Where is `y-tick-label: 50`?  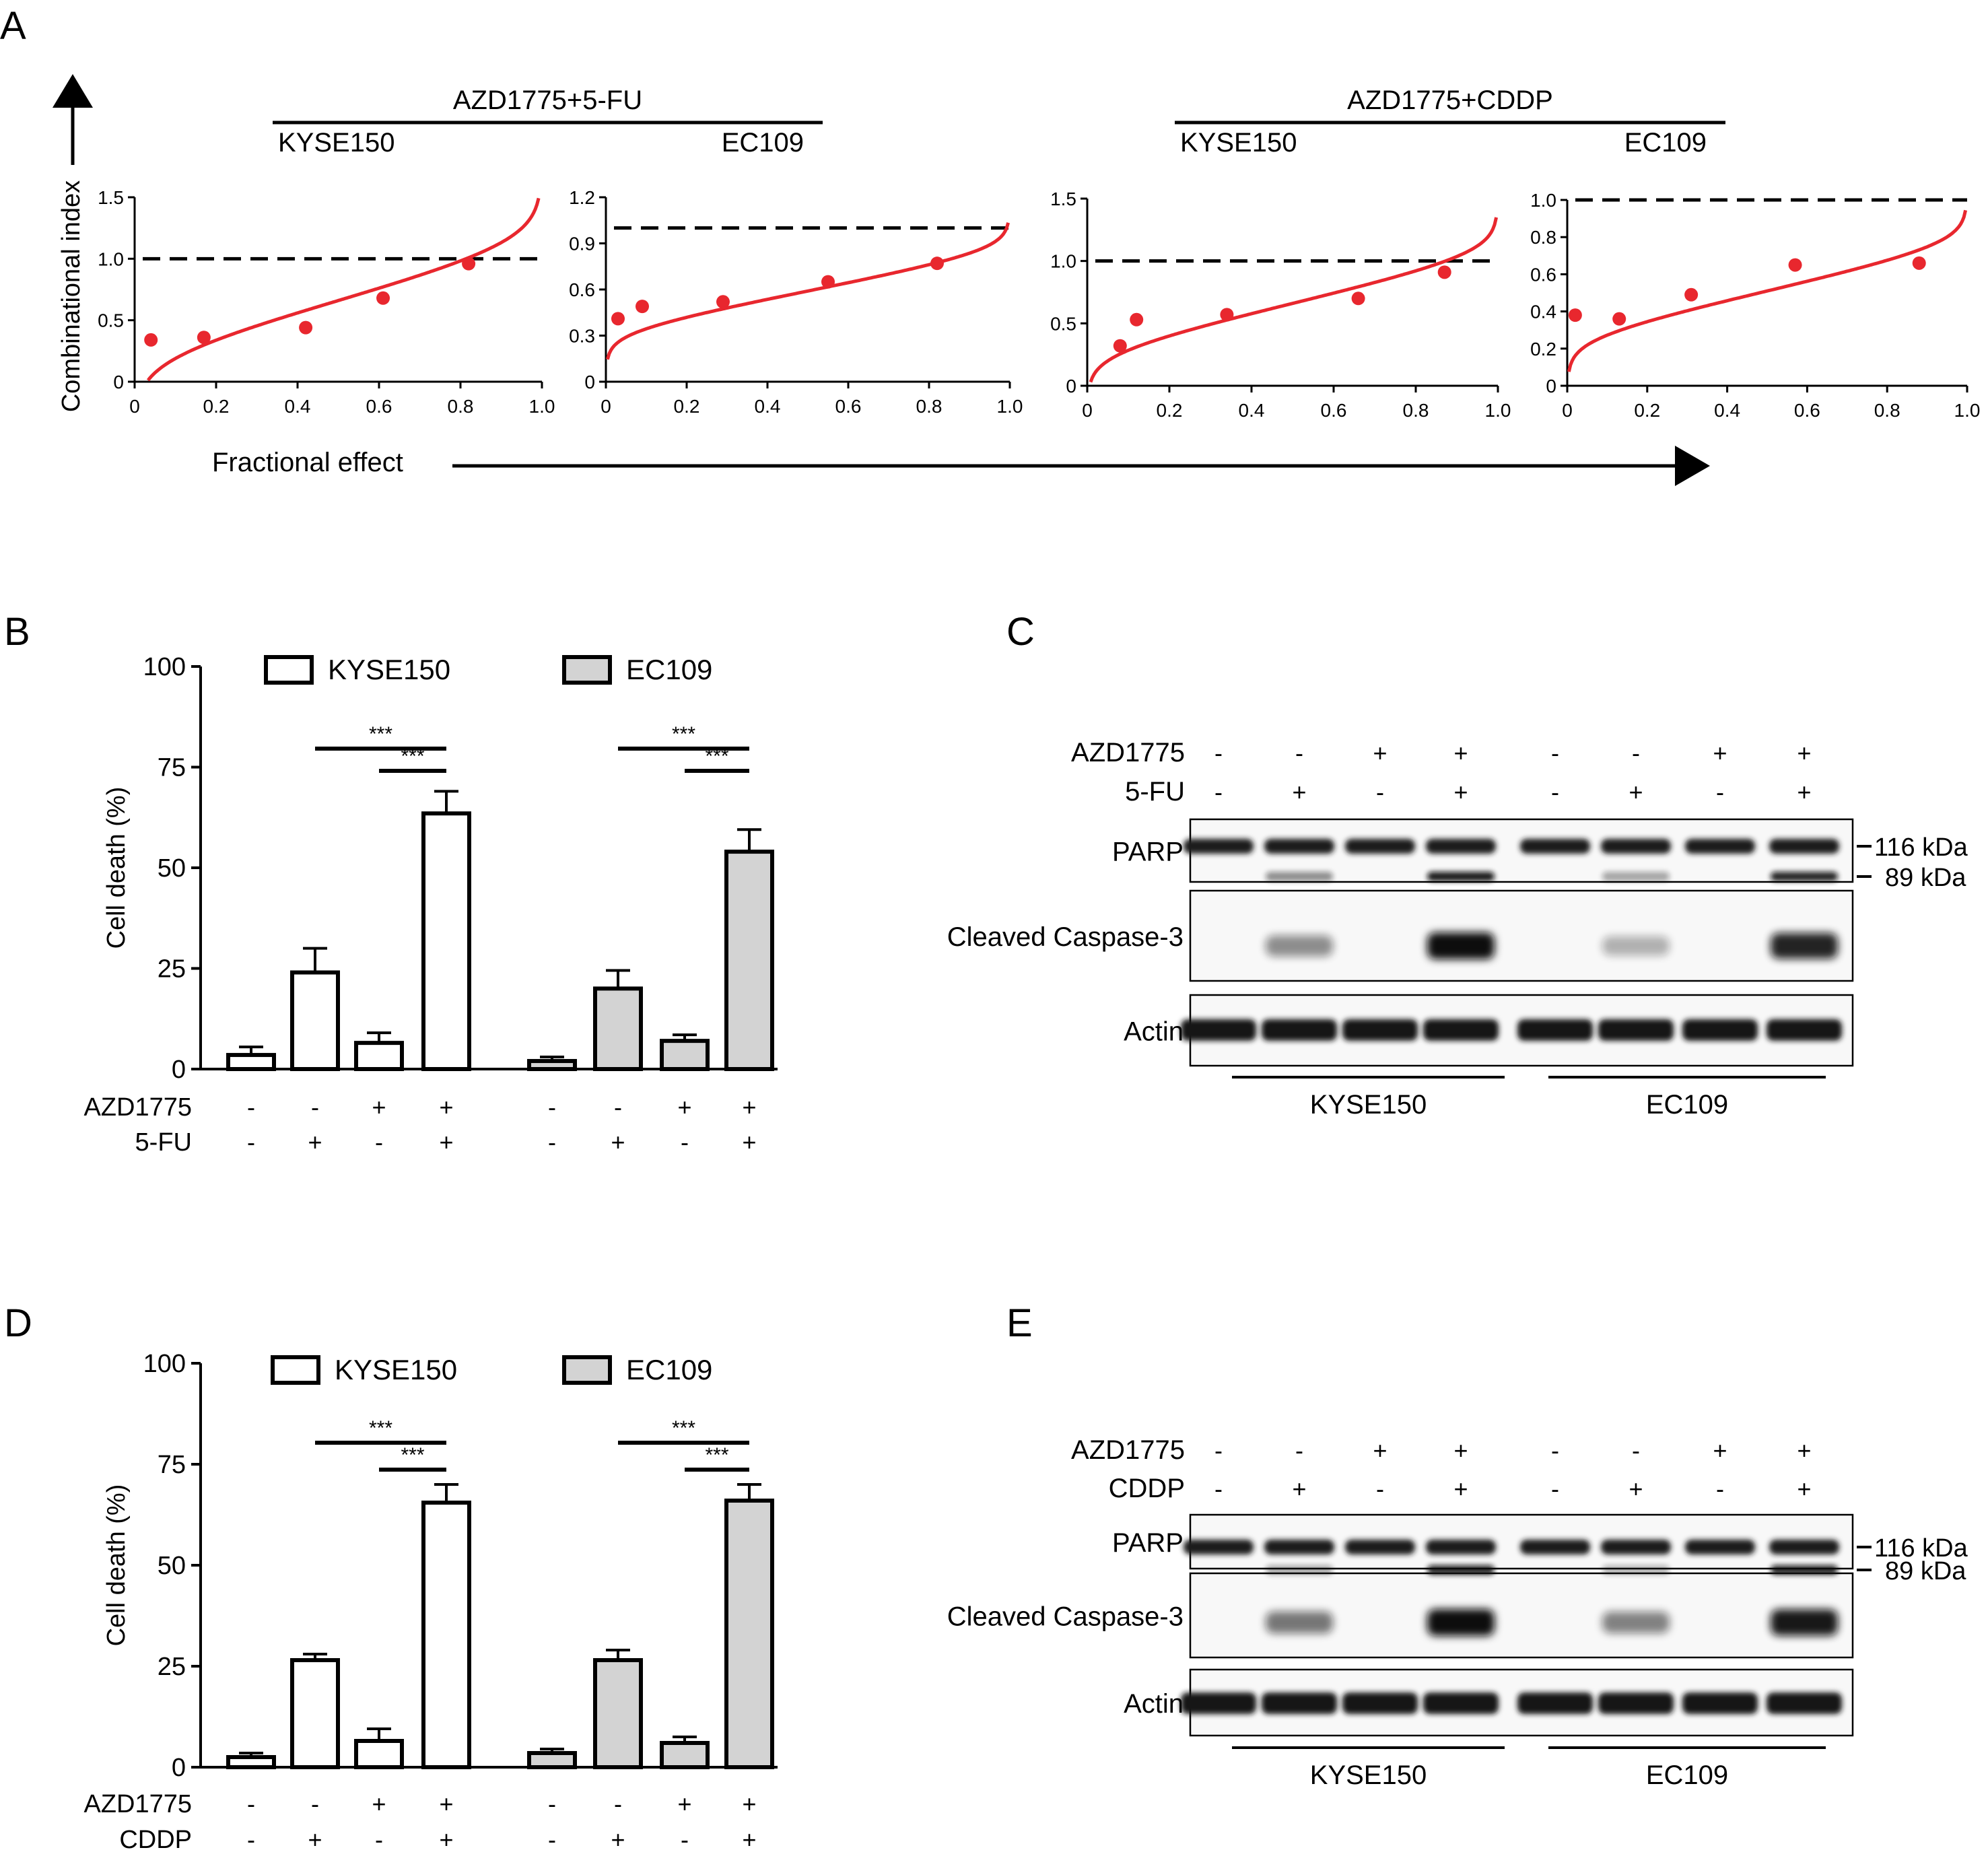
y-tick-label: 50 is located at coordinates (172, 1566).